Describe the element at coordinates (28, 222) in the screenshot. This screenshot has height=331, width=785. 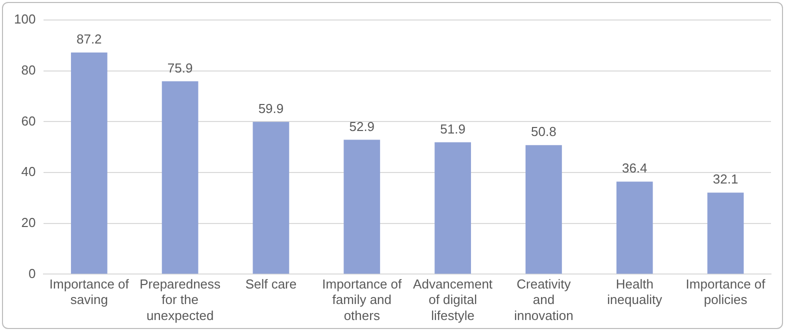
I see `y-tick-label: 20` at that location.